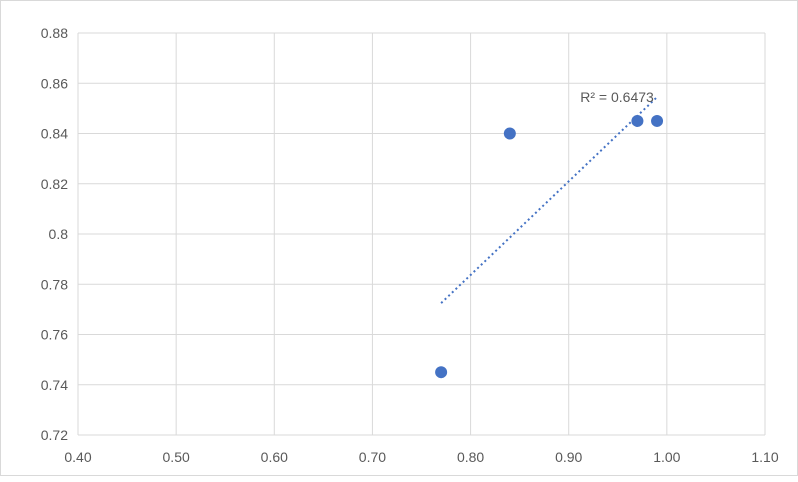  What do you see at coordinates (54, 284) in the screenshot?
I see `y-tick-label: 0.78` at bounding box center [54, 284].